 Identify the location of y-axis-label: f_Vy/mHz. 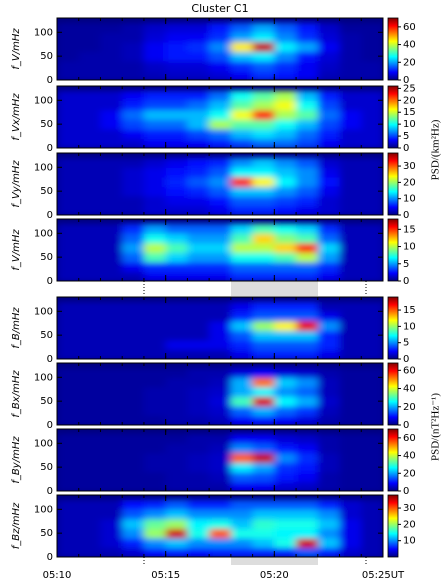
(16, 184).